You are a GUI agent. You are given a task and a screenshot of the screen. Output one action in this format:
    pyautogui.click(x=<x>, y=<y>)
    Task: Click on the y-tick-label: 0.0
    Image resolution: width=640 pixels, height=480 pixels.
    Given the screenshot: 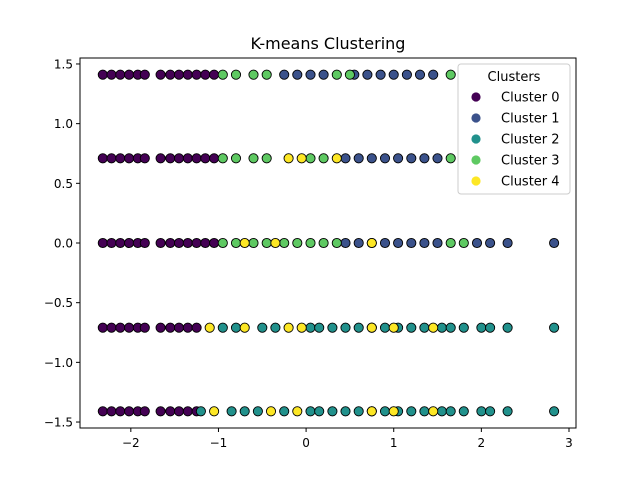 What is the action you would take?
    pyautogui.click(x=63, y=244)
    